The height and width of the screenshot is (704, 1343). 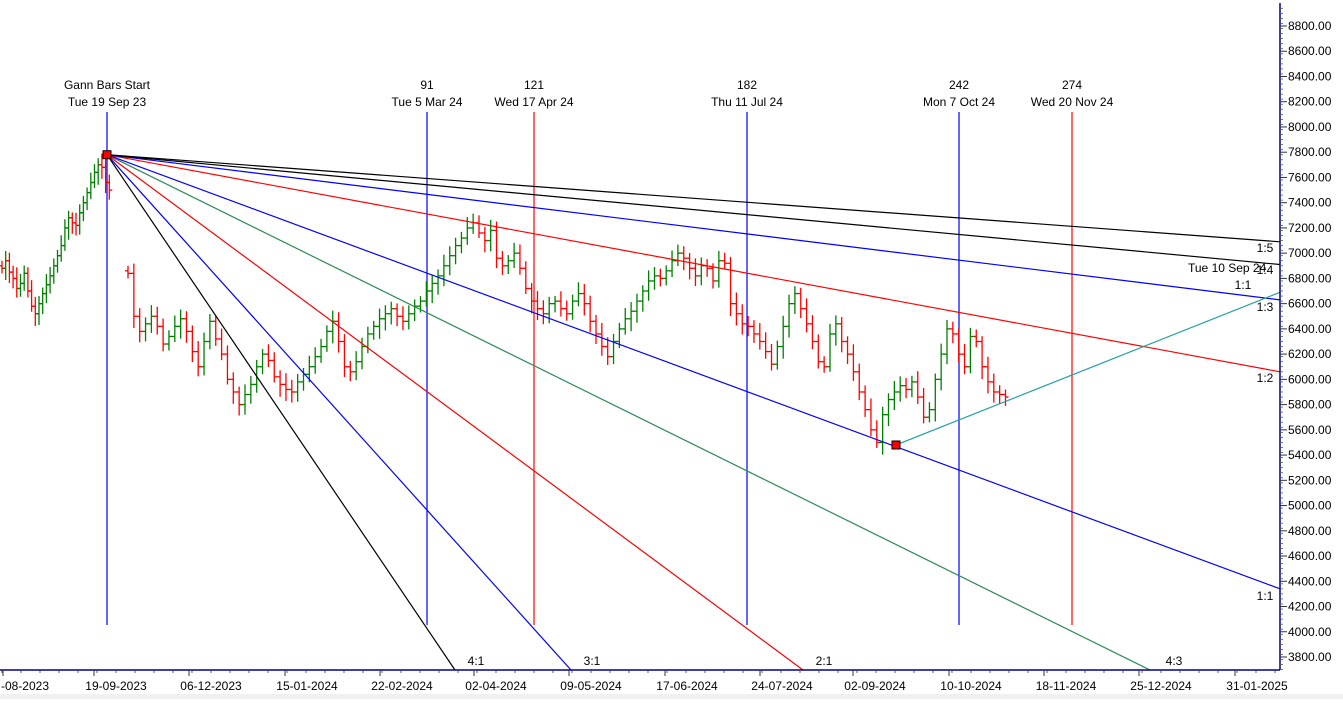 What do you see at coordinates (1243, 285) in the screenshot?
I see `secondary-fan-ratio-label: 1:1` at bounding box center [1243, 285].